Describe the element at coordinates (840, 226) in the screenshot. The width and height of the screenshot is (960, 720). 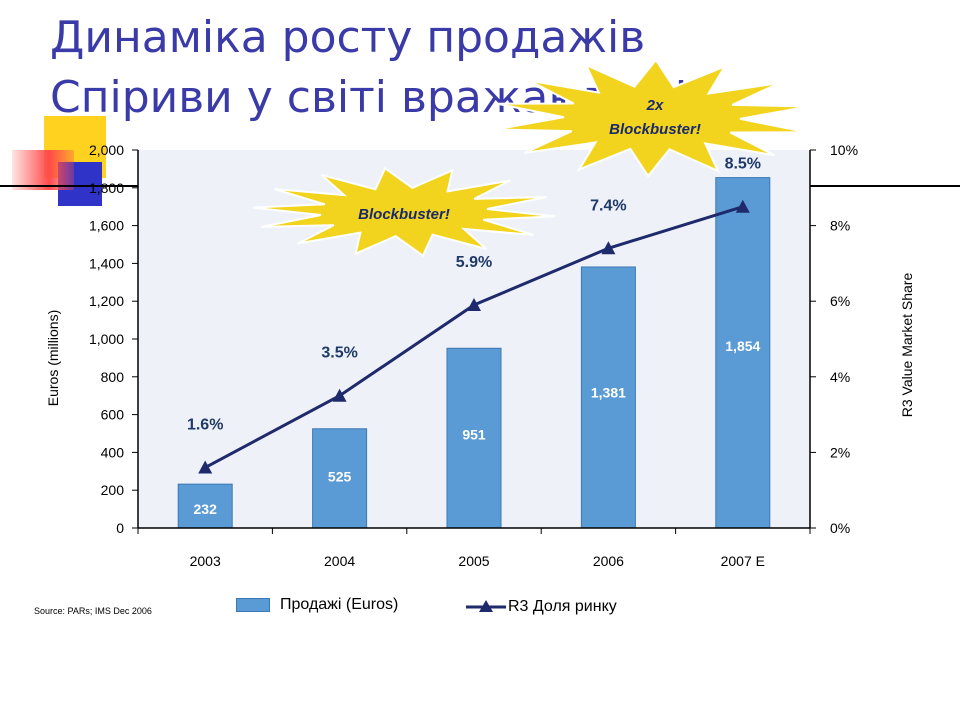
I see `y2-tick-label: 8%` at that location.